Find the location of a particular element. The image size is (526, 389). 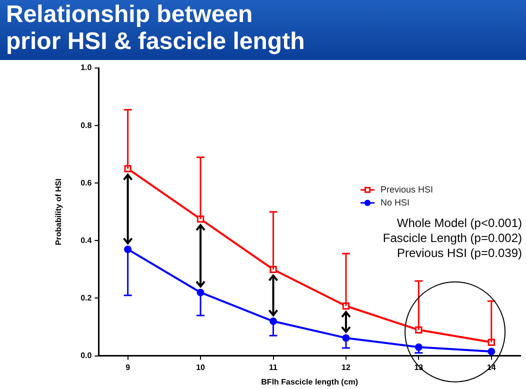

x-tick-label: 12 is located at coordinates (346, 367).